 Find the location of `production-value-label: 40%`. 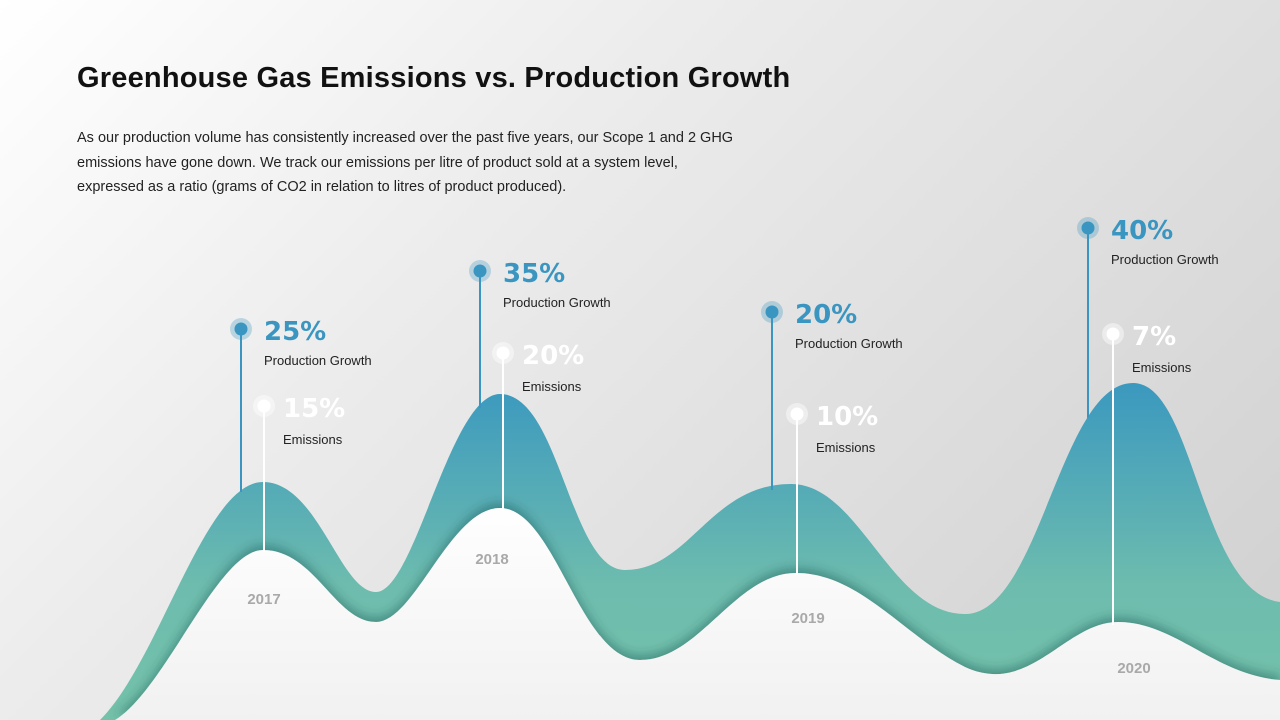

production-value-label: 40% is located at coordinates (1142, 231).